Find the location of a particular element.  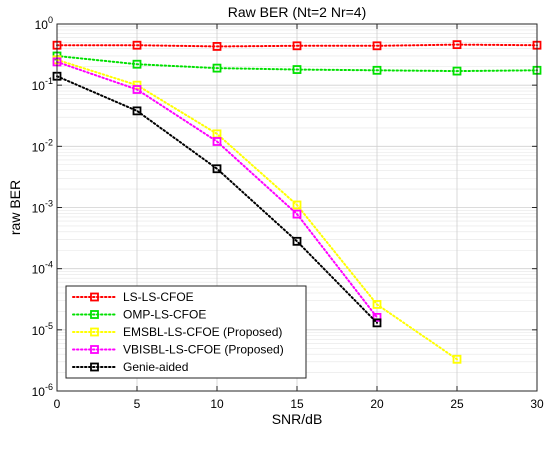

x-tick-label: 0 is located at coordinates (57, 404).